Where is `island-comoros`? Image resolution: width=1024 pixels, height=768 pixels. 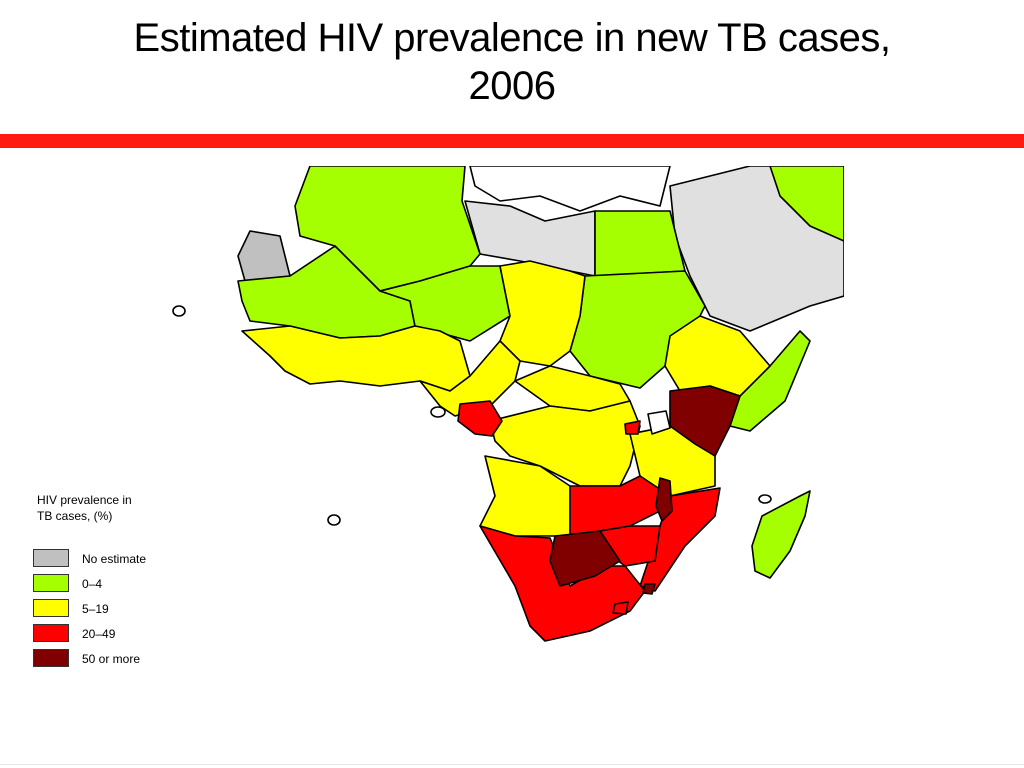 island-comoros is located at coordinates (765, 499).